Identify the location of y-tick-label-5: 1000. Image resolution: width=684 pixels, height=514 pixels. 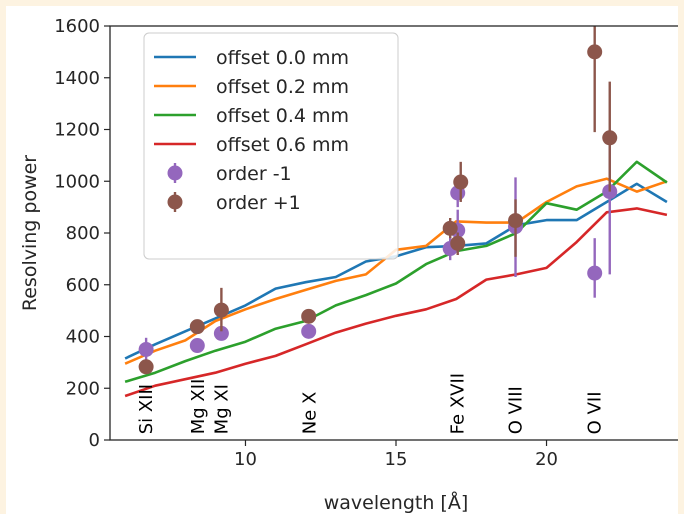
(77, 181).